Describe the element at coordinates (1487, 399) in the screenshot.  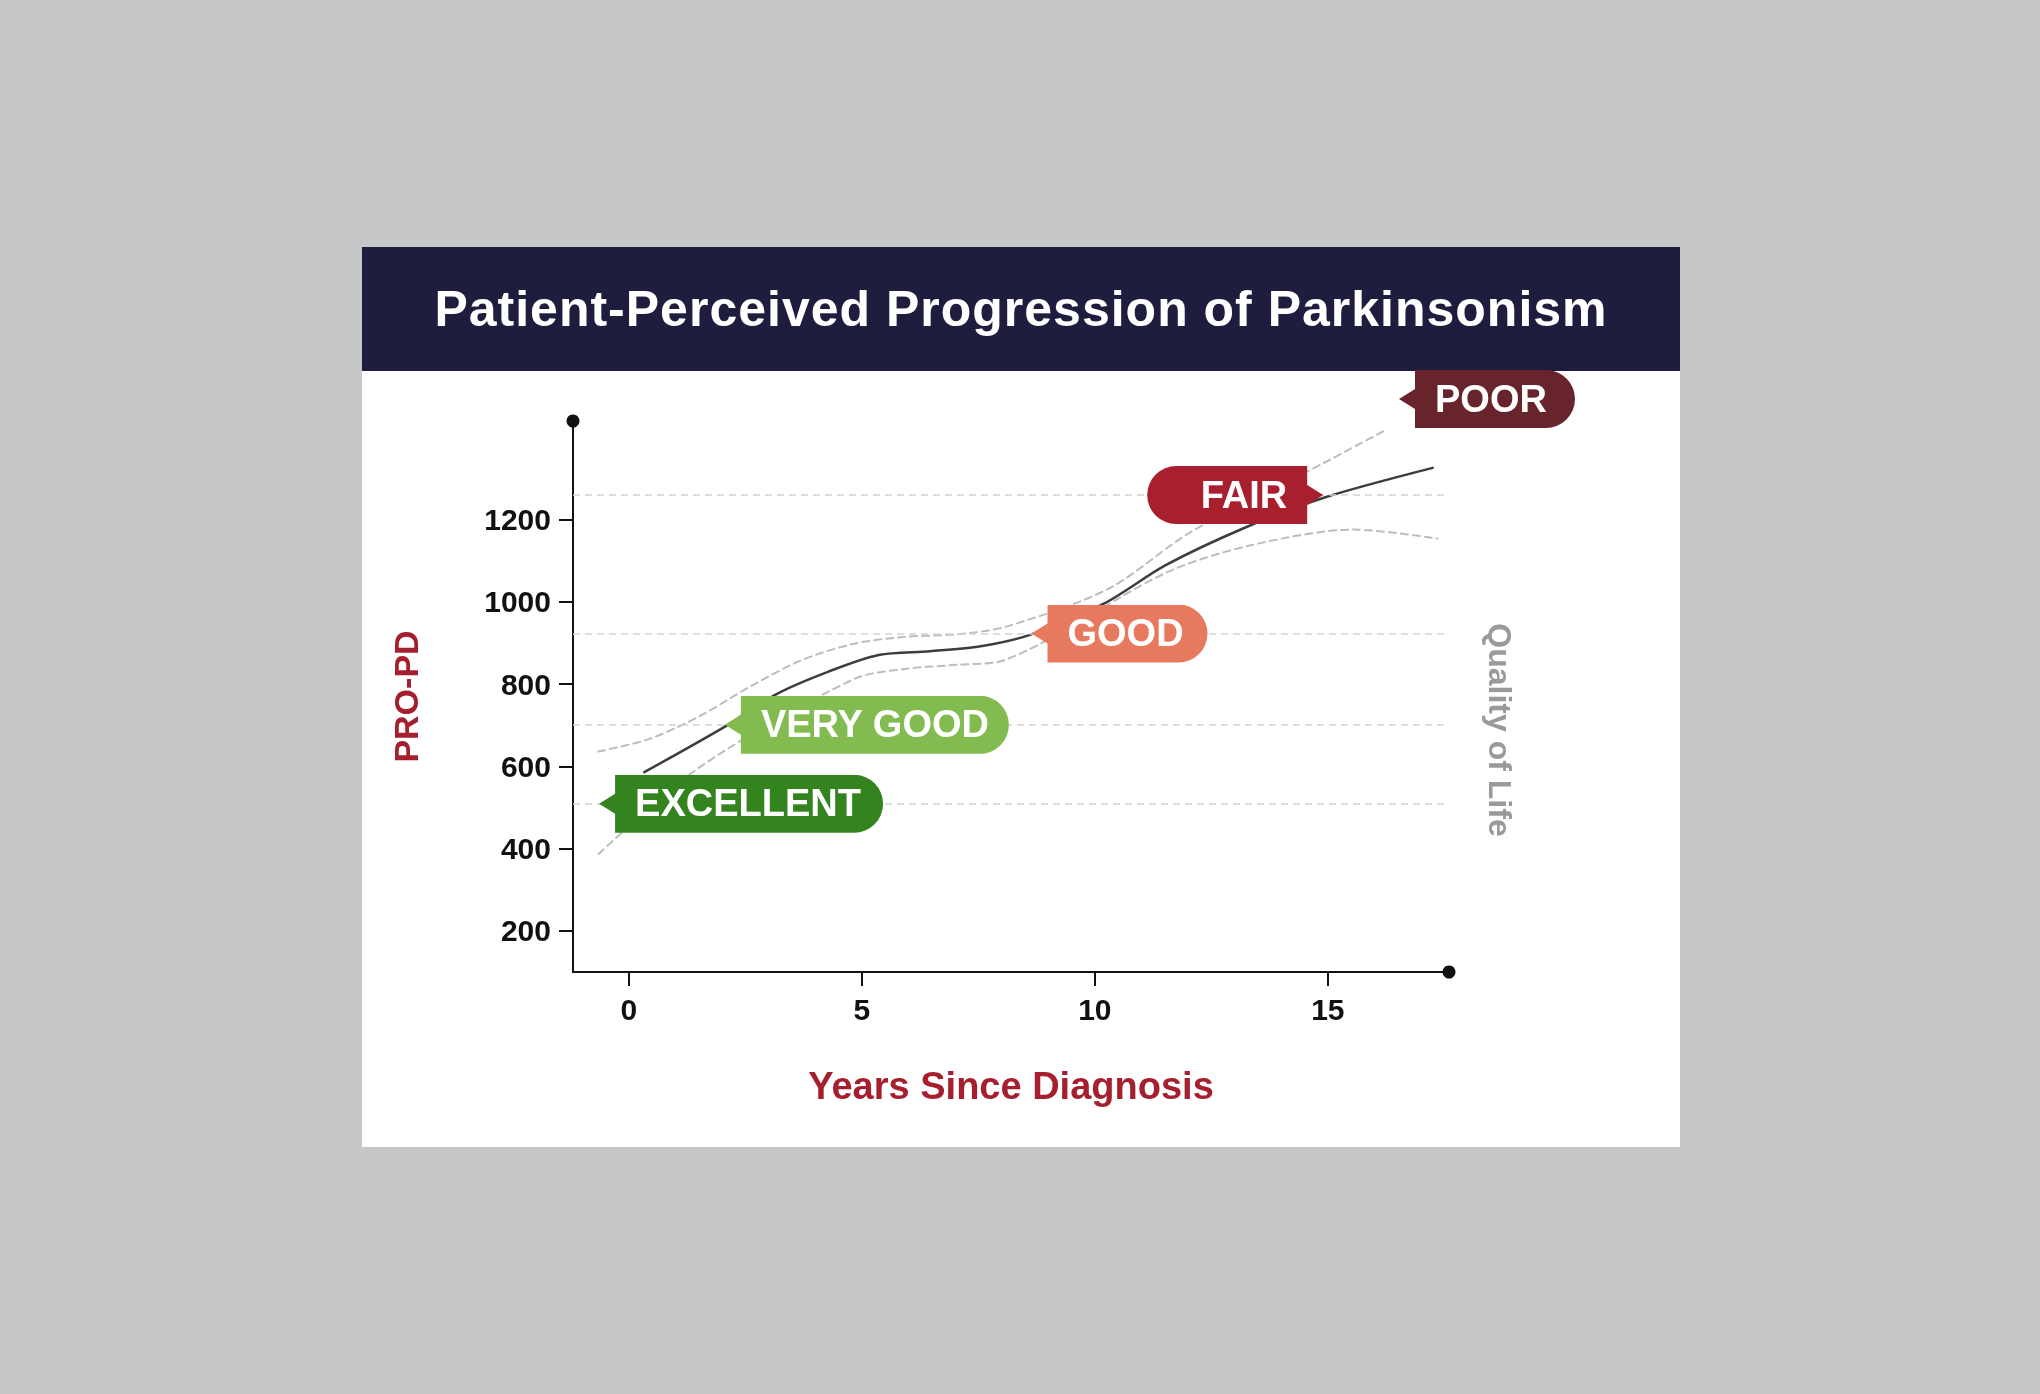
I see `text: POOR` at that location.